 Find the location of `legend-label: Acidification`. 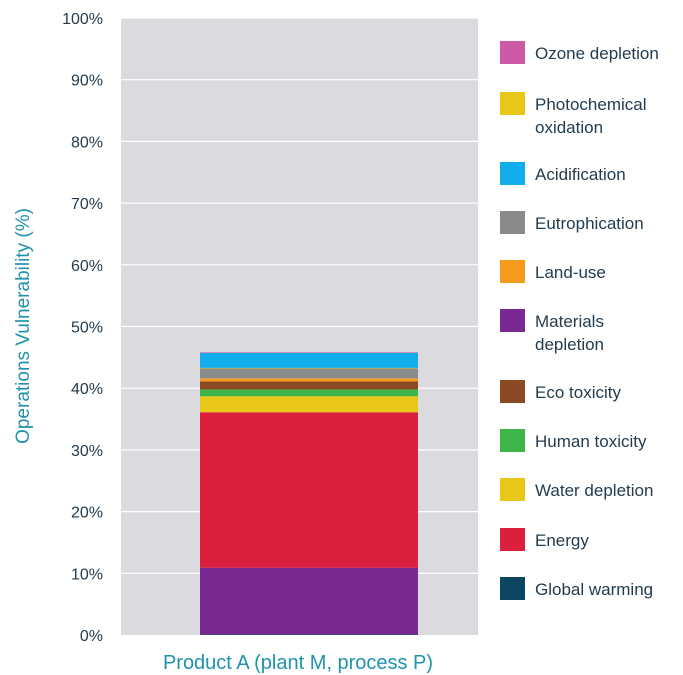

legend-label: Acidification is located at coordinates (580, 174).